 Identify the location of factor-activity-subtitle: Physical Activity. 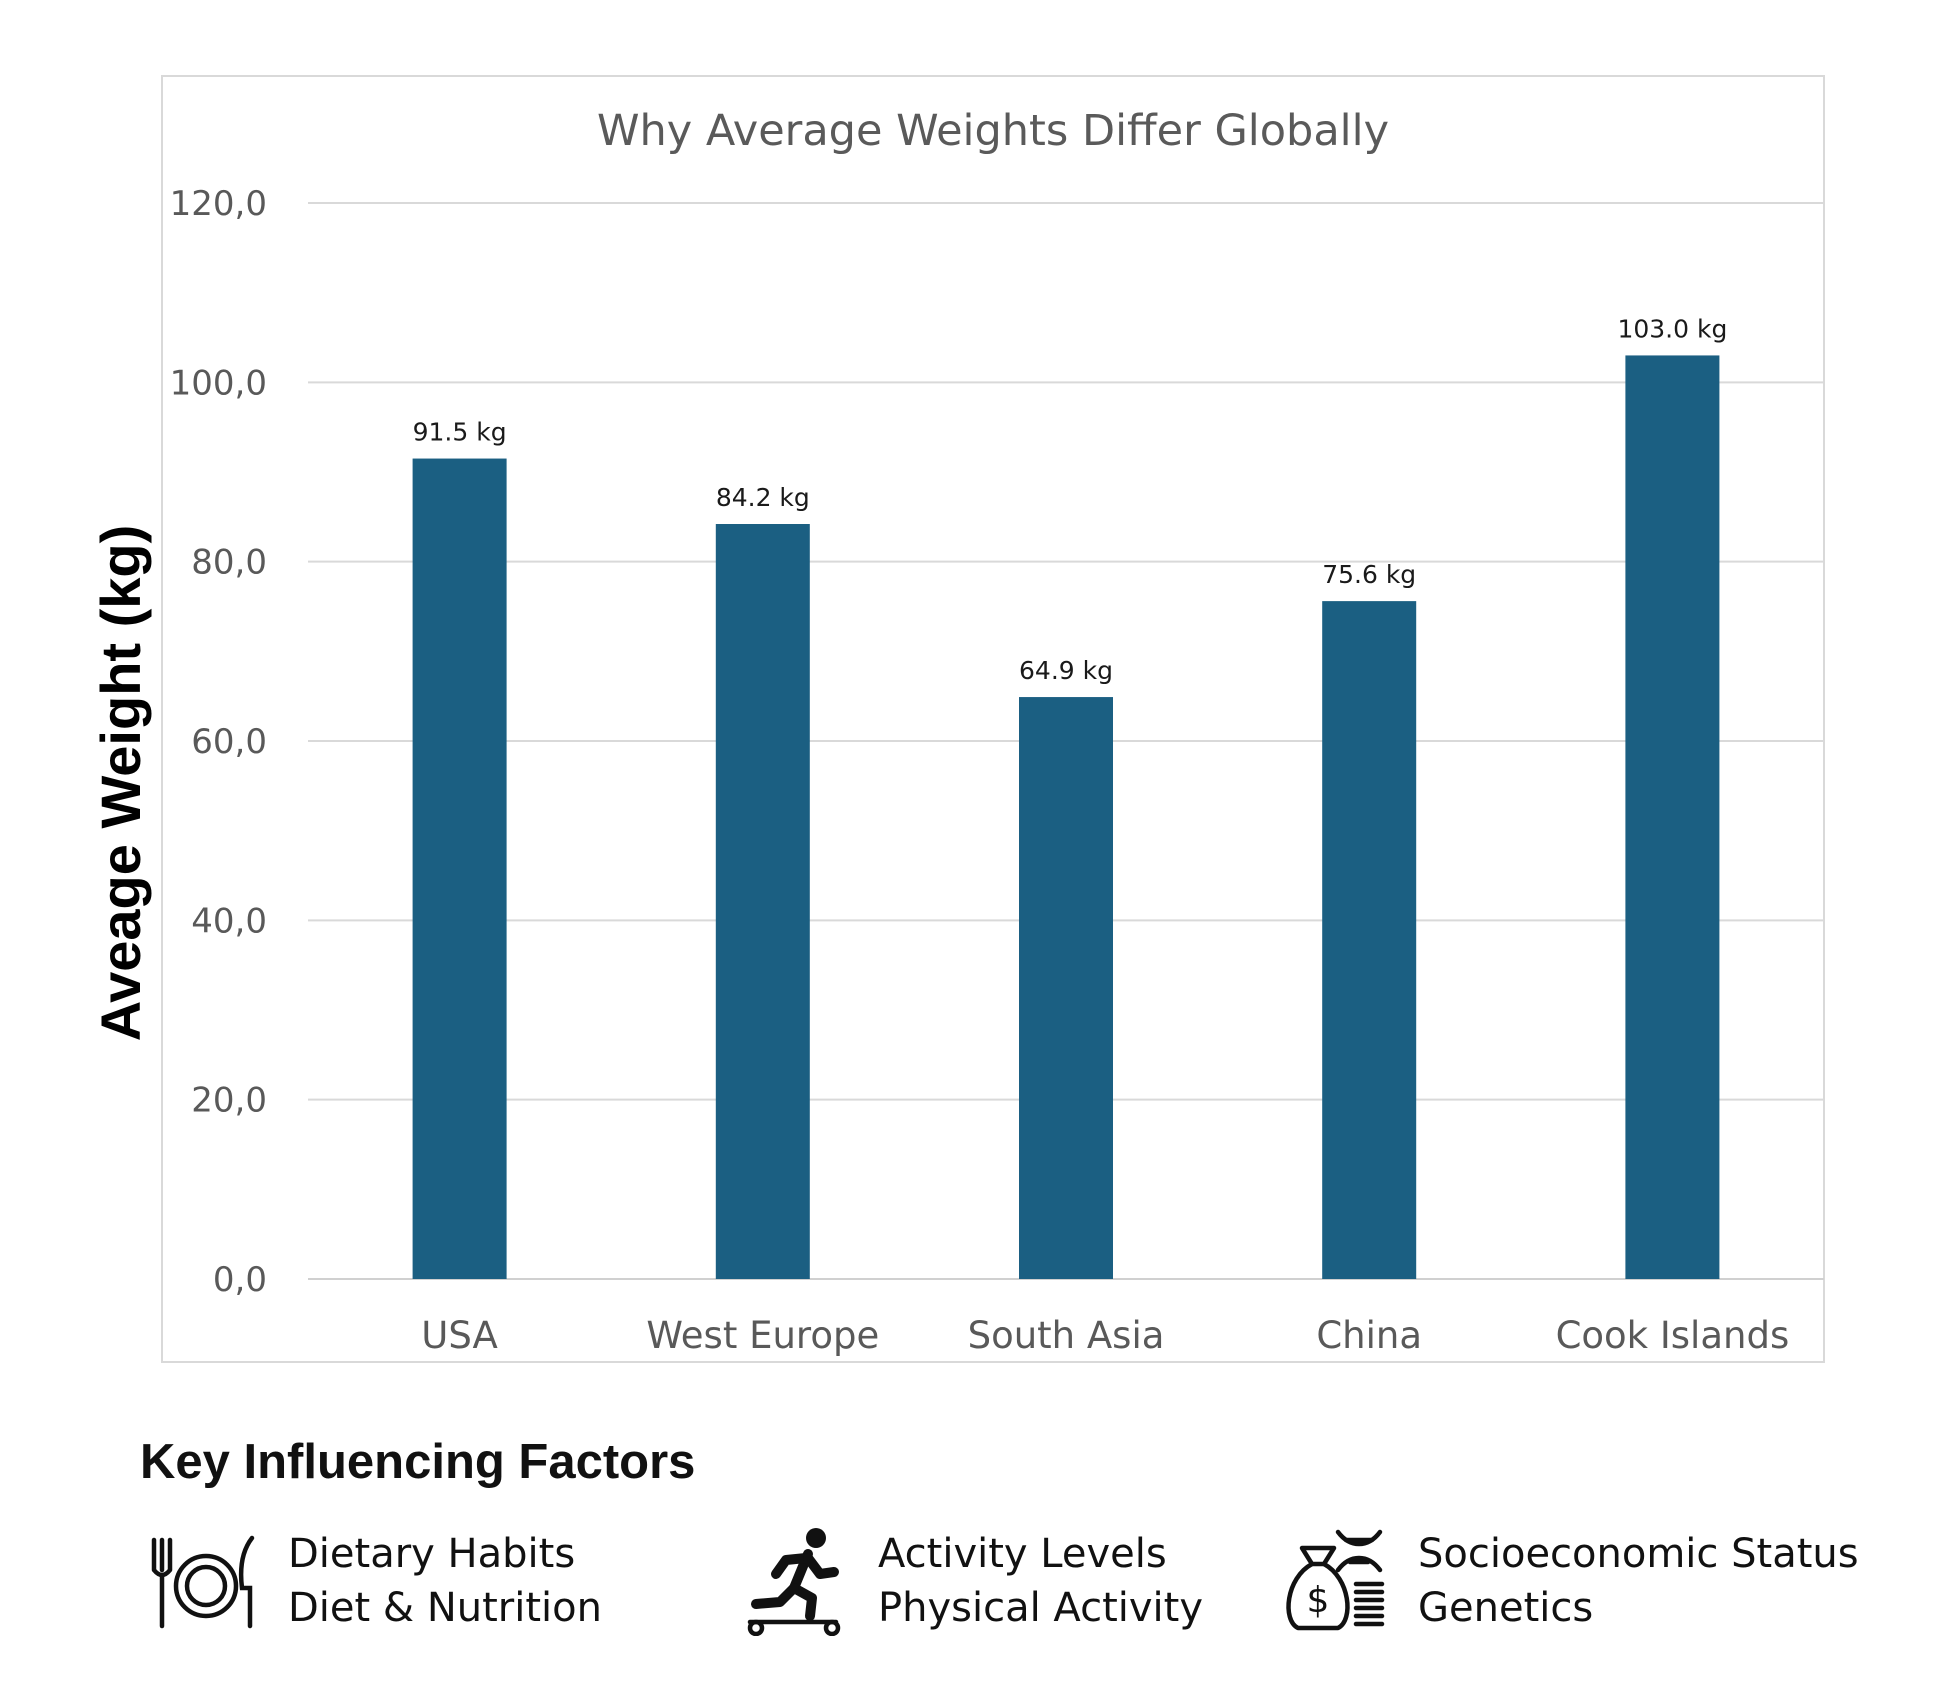
(1041, 1608).